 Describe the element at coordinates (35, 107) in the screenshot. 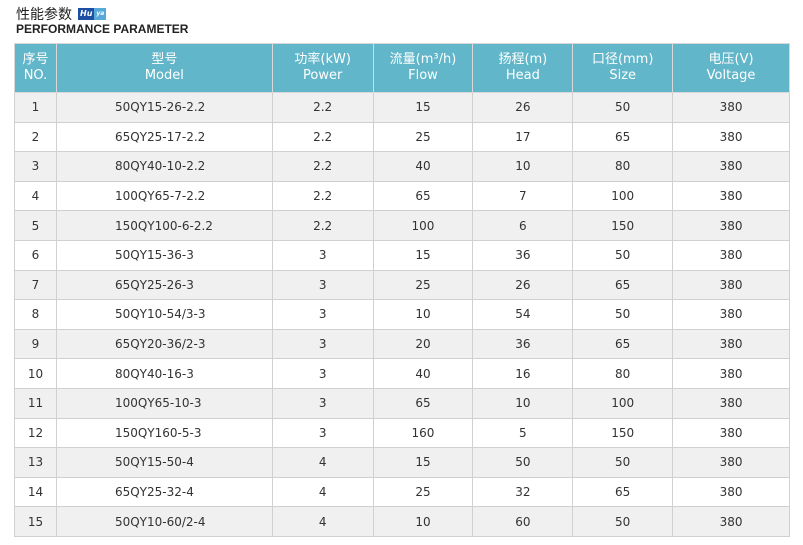

I see `cell-no: 1` at that location.